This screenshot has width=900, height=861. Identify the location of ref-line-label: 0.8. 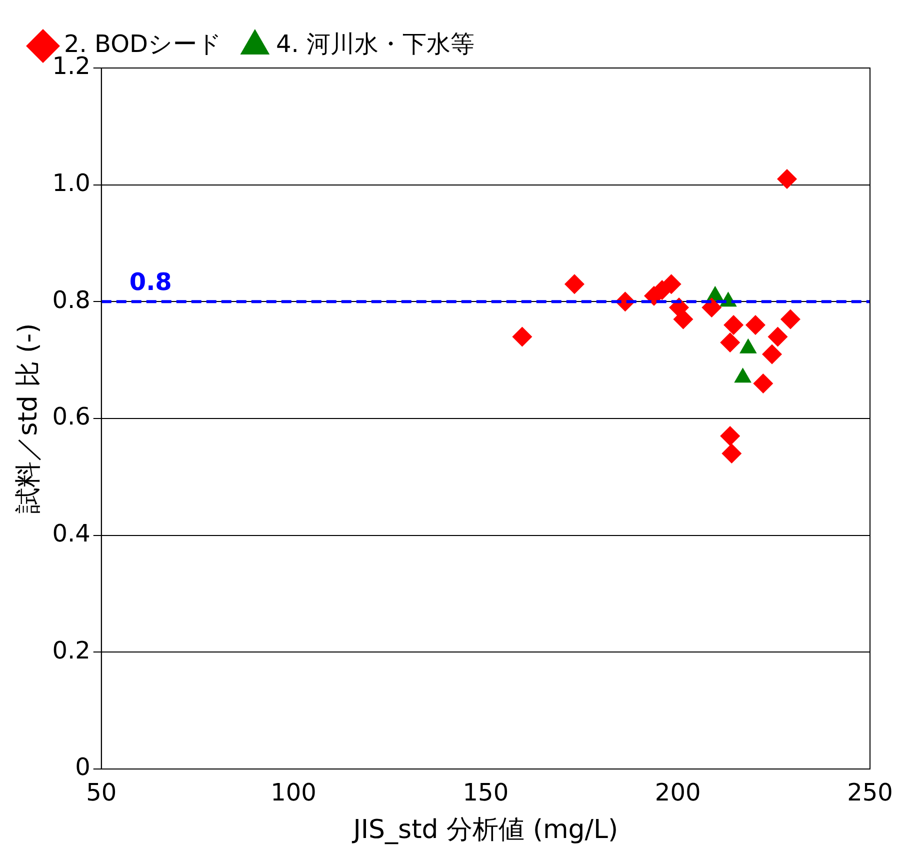
(150, 282).